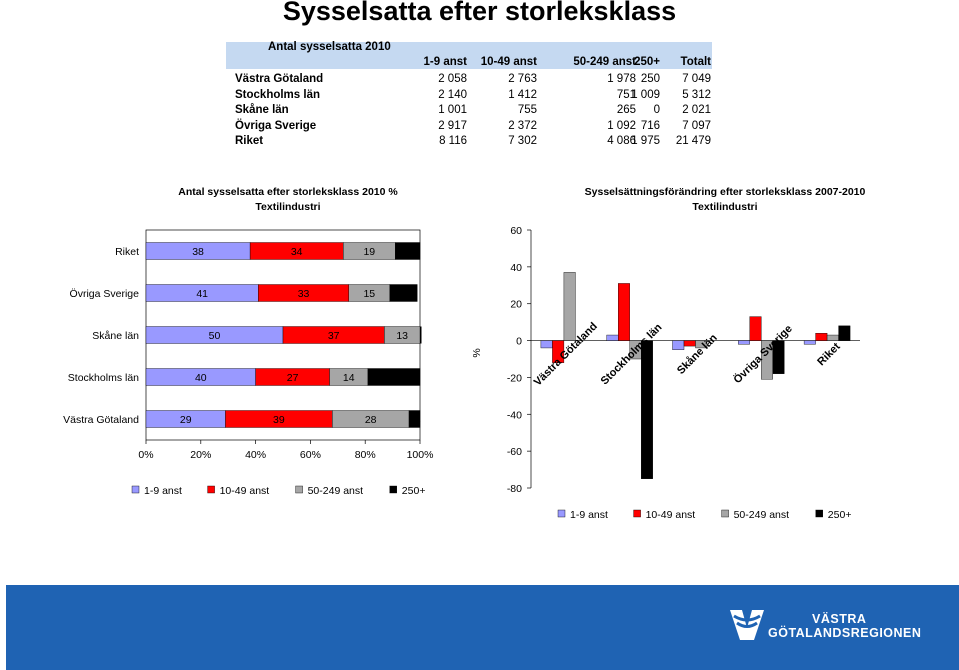 This screenshot has height=670, width=959. Describe the element at coordinates (329, 47) in the screenshot. I see `table-caption: Antal sysselsatta 2010` at that location.